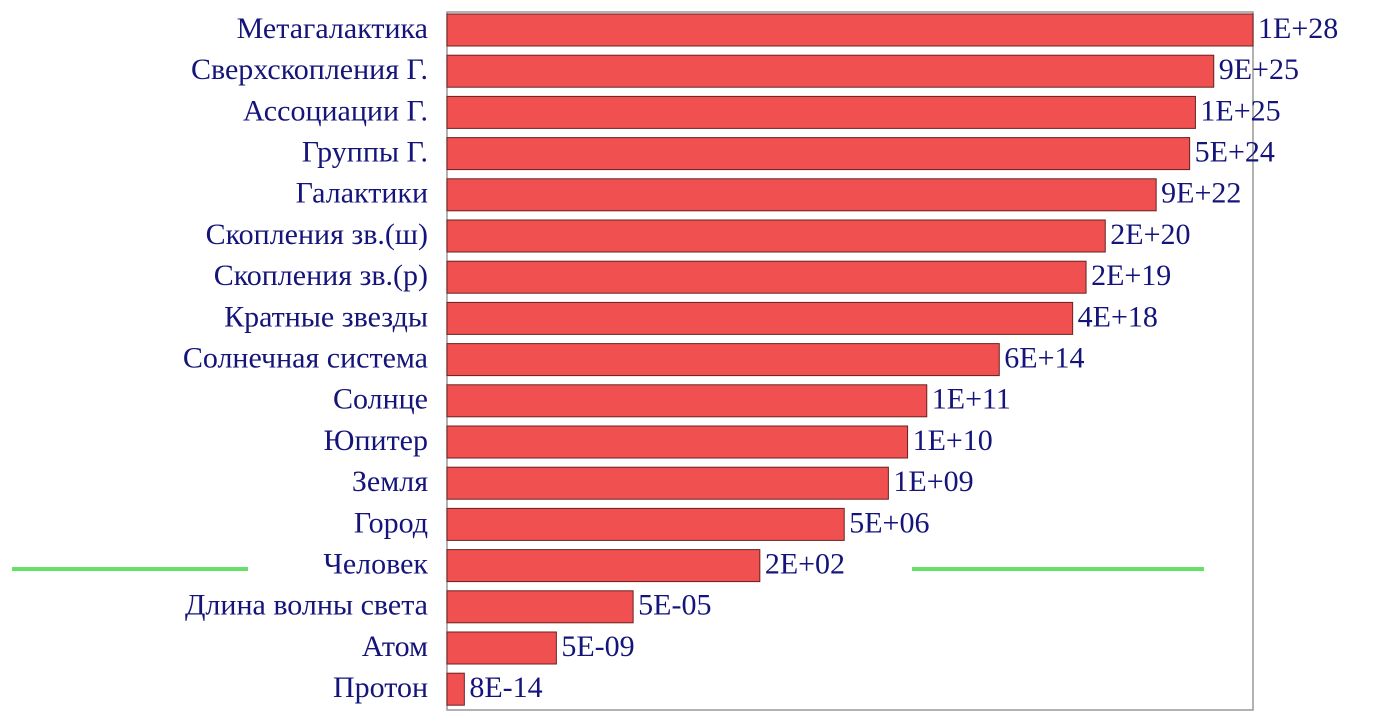 This screenshot has height=715, width=1377. Describe the element at coordinates (971, 399) in the screenshot. I see `value-label: 1E+11` at that location.